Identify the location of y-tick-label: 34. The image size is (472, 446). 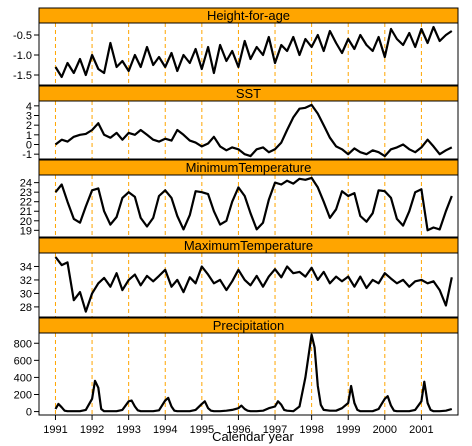
(26, 267).